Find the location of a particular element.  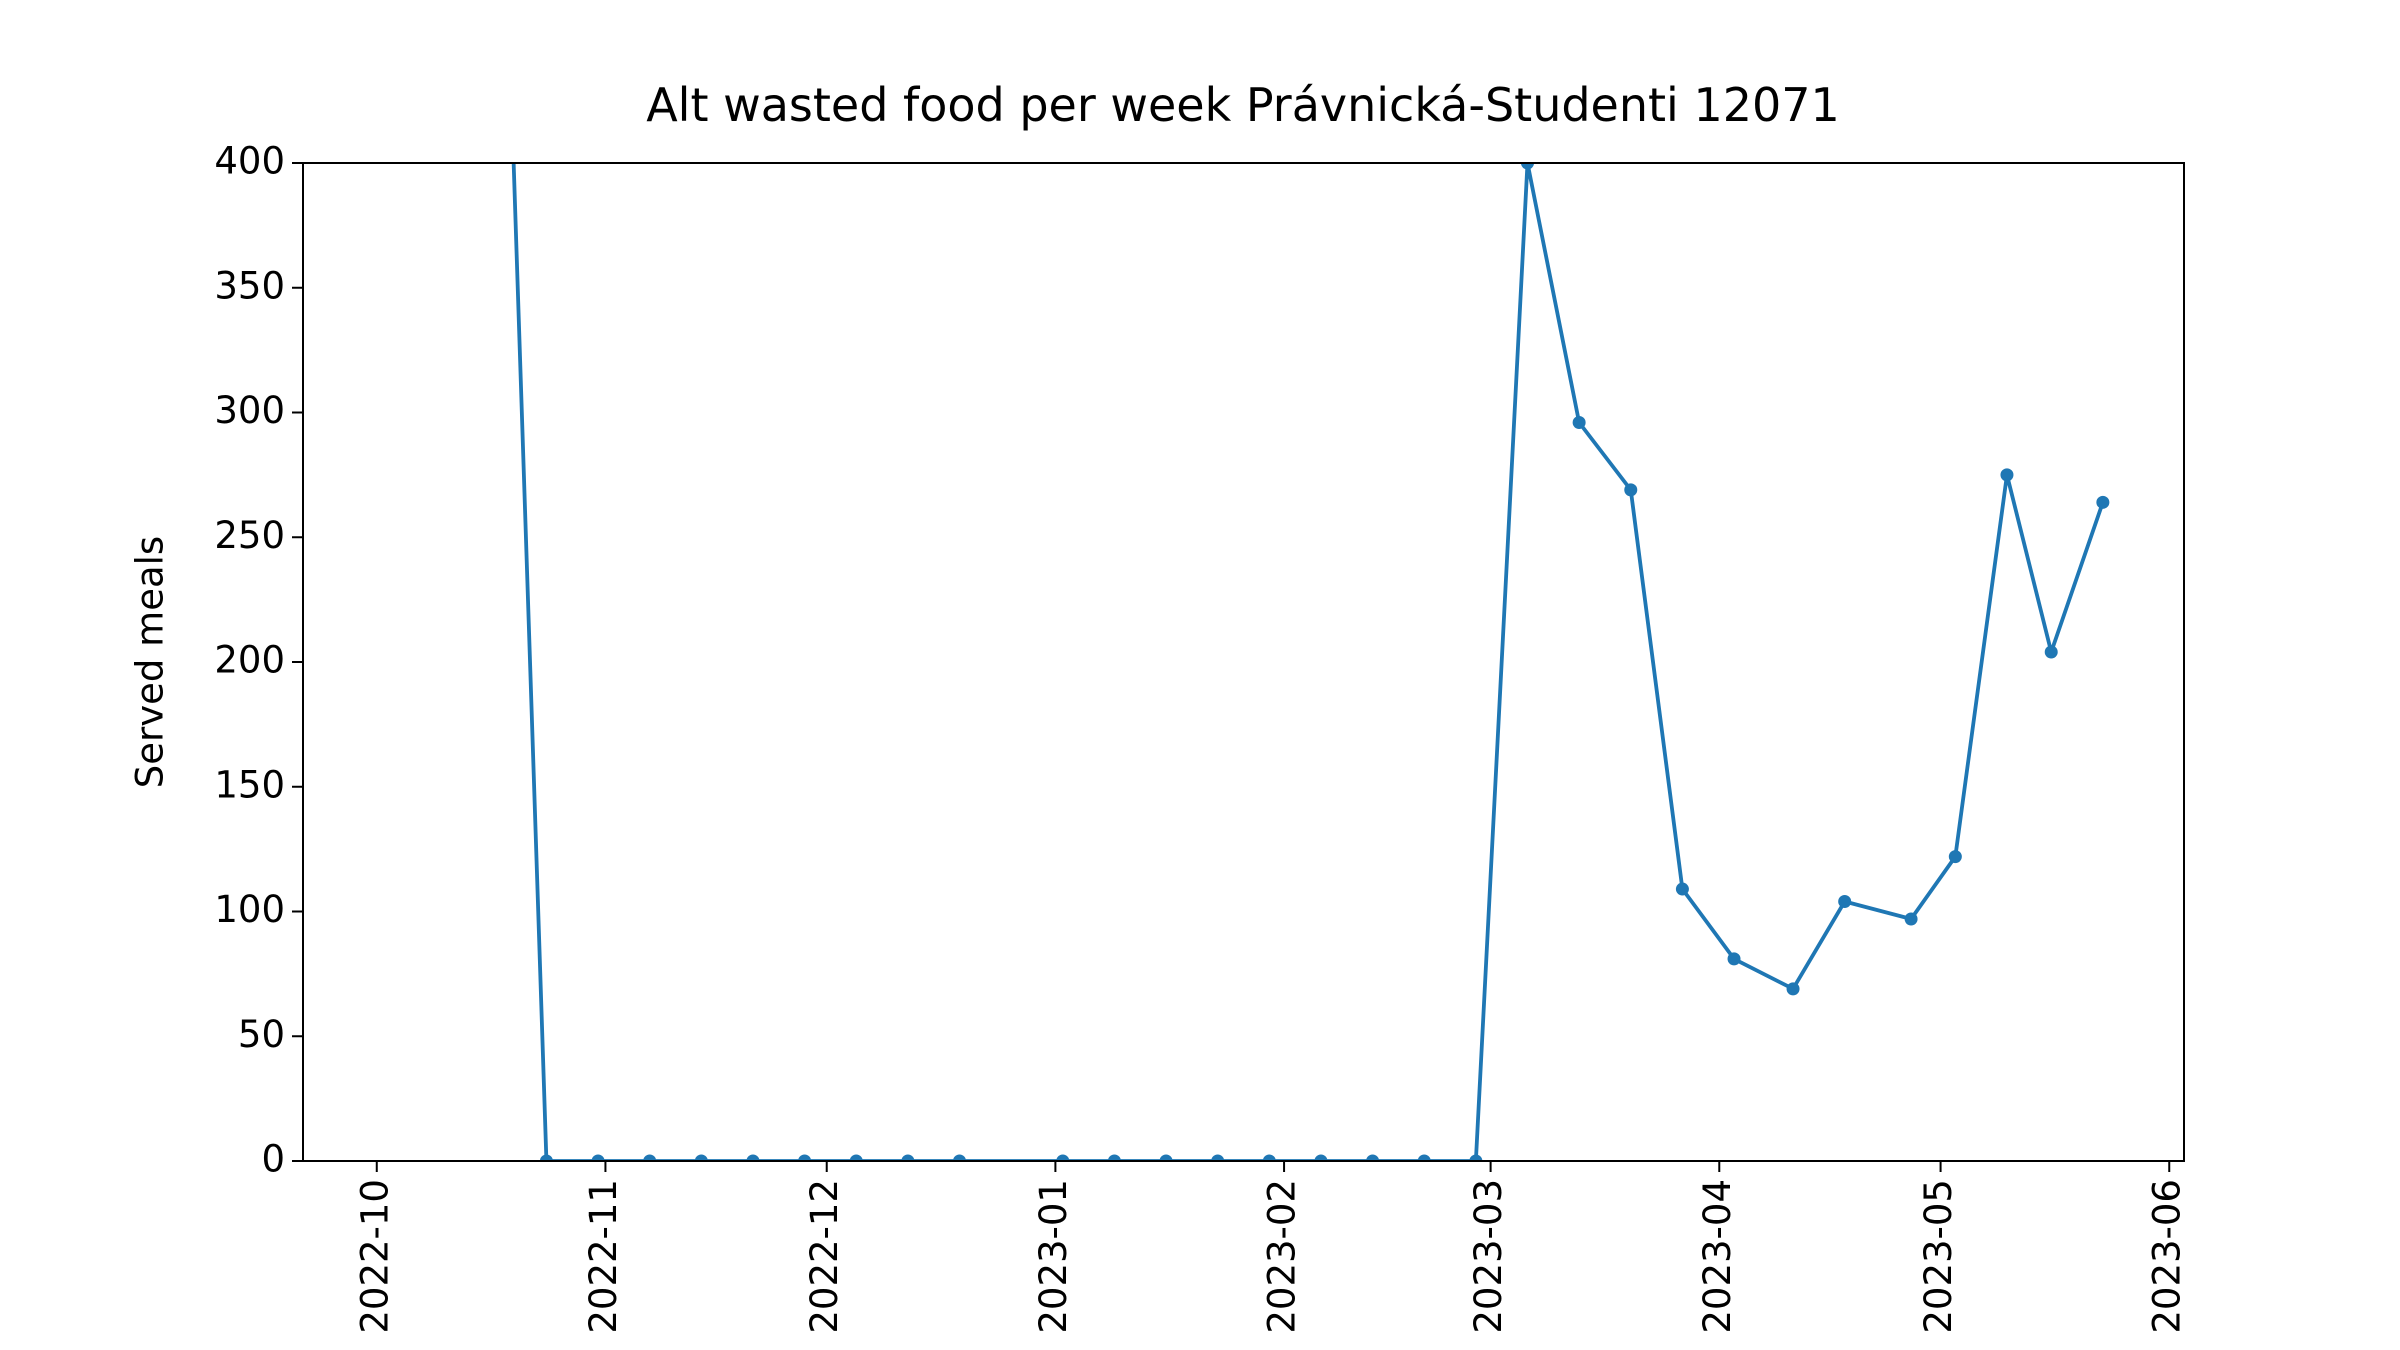

y-tick-label: 50 is located at coordinates (261, 1034).